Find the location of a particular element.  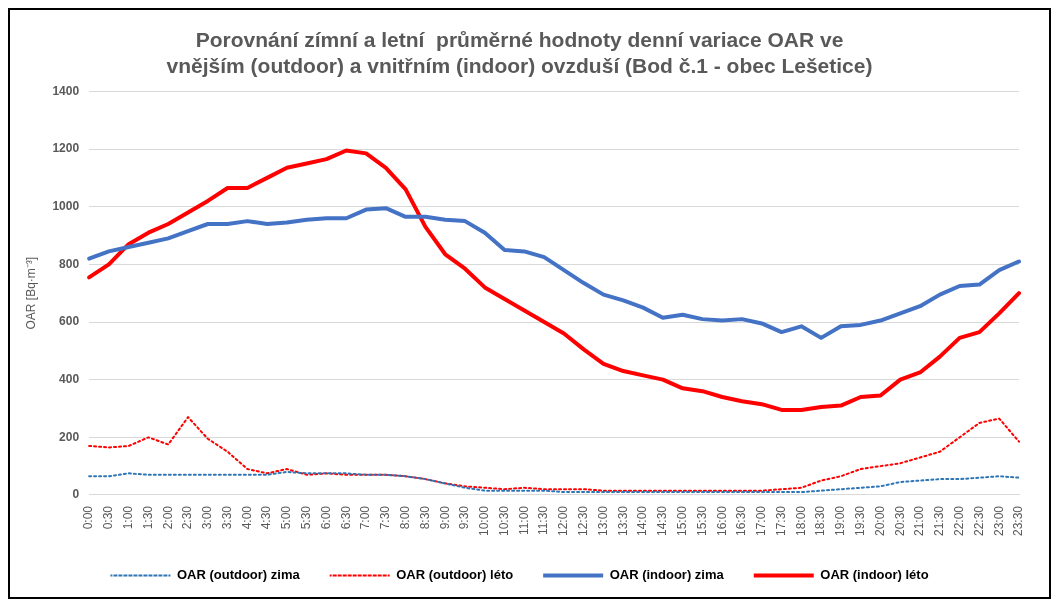

y-tick-label: 0 is located at coordinates (76, 494).